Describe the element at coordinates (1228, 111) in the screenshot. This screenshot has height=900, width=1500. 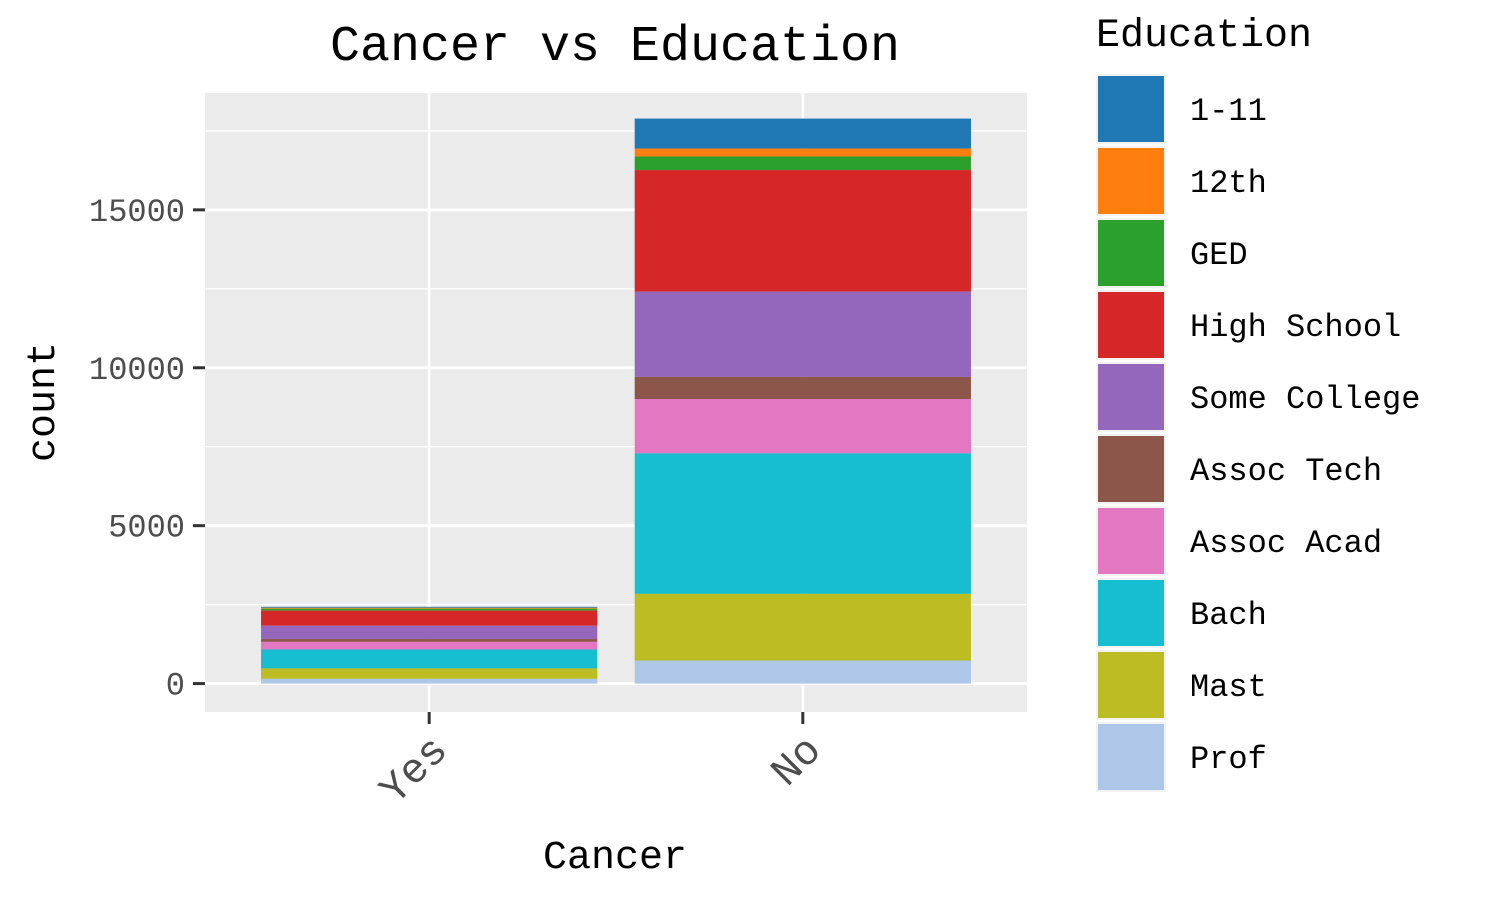
I see `legend-label-1-11: 1-11` at that location.